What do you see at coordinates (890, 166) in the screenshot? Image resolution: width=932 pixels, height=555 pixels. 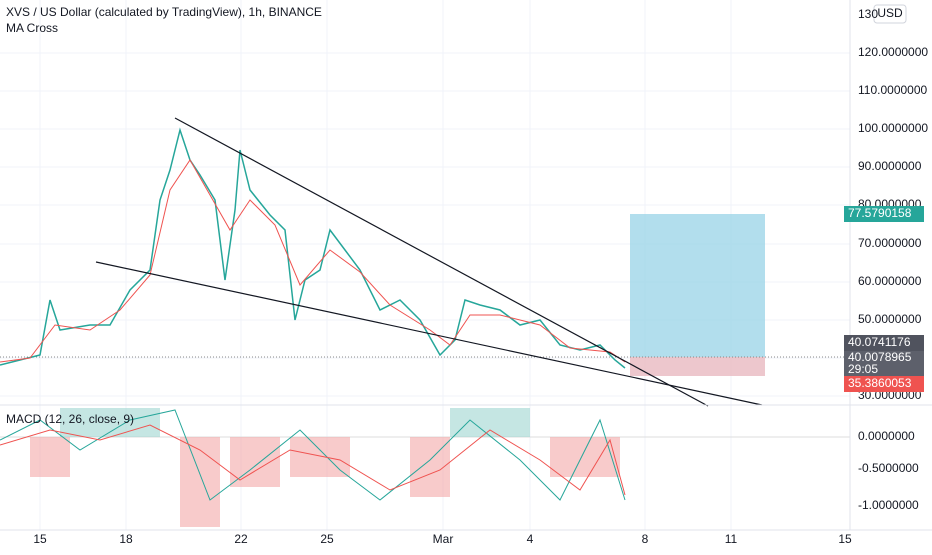 I see `price-tick: 90.0000000` at bounding box center [890, 166].